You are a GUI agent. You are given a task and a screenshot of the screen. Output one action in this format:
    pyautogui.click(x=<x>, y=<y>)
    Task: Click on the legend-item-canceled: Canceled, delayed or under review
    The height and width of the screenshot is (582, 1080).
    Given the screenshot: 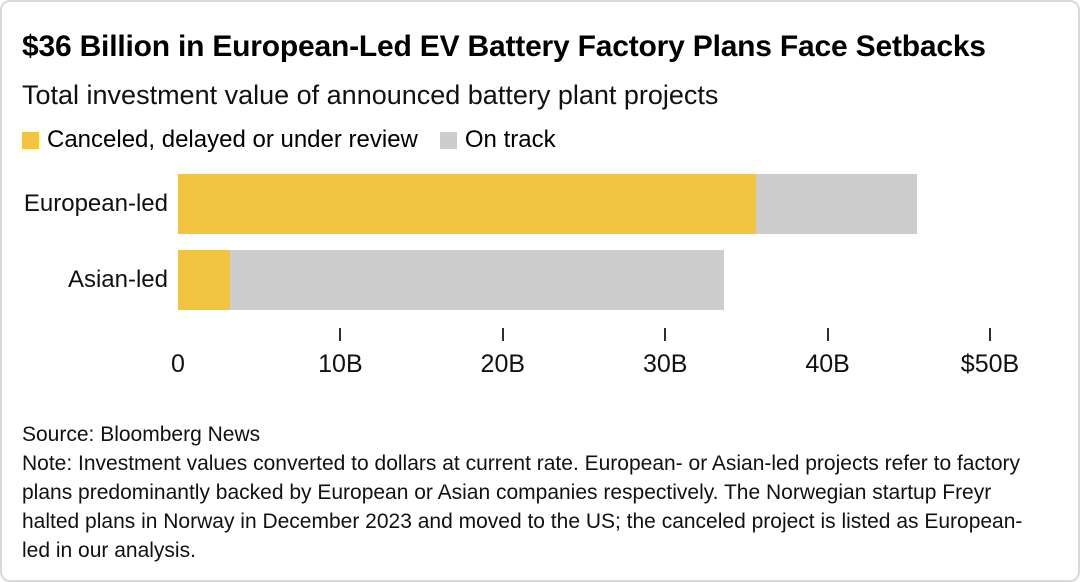 What is the action you would take?
    pyautogui.click(x=220, y=140)
    